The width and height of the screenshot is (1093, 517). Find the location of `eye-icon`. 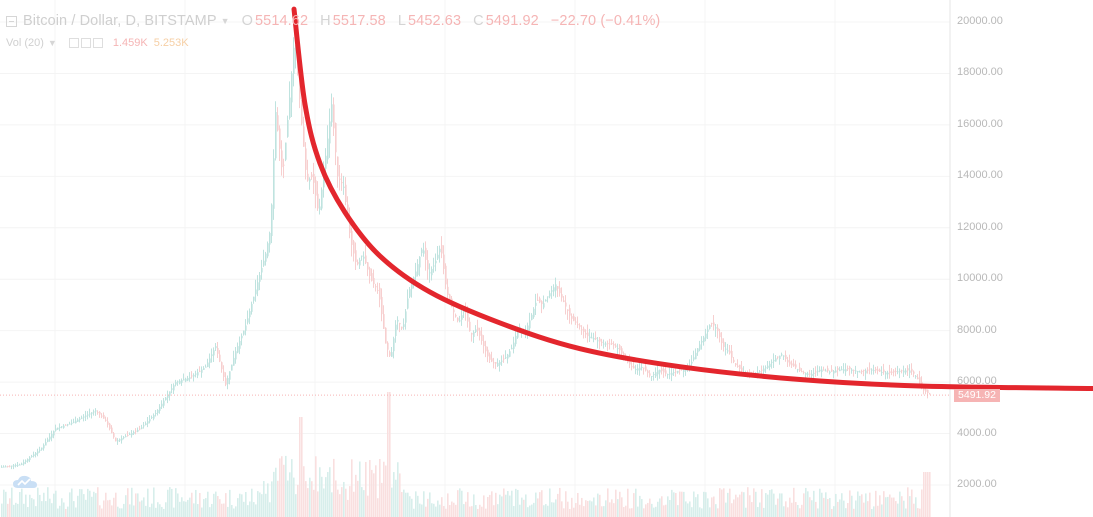

eye-icon is located at coordinates (73, 43).